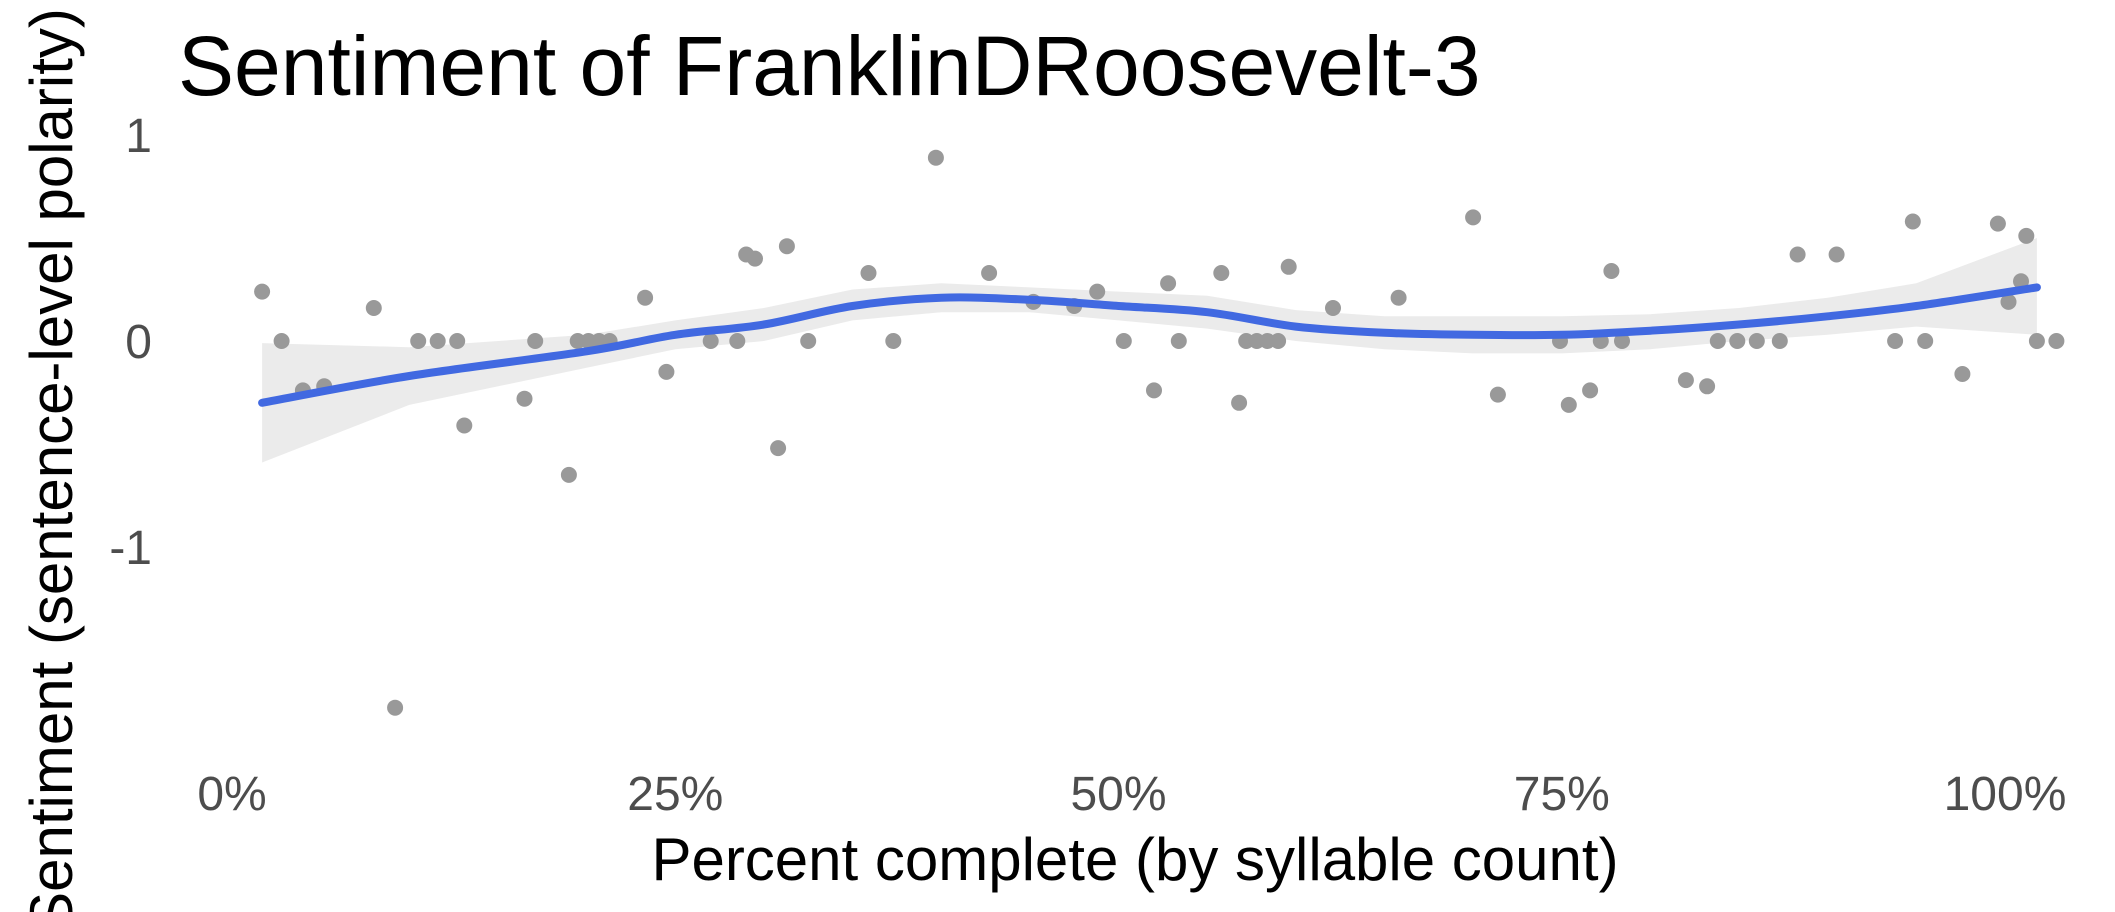 Image resolution: width=2115 pixels, height=912 pixels. What do you see at coordinates (1118, 794) in the screenshot?
I see `x-tick-label: 50%` at bounding box center [1118, 794].